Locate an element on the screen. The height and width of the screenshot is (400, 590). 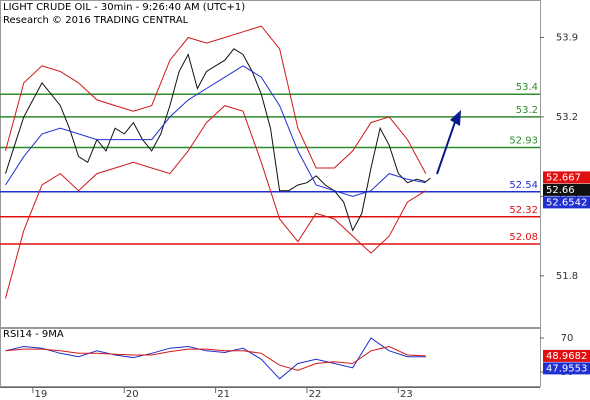
level-label: 52.93 is located at coordinates (523, 141).